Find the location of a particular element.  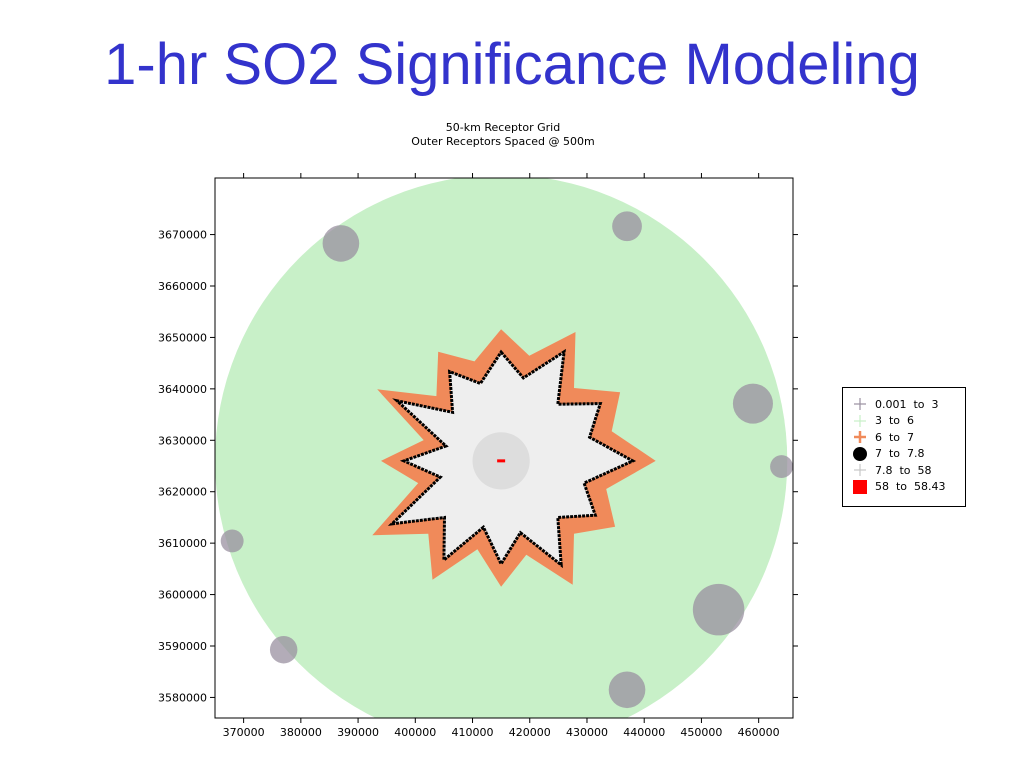

y-tick-label: 3650000 is located at coordinates (182, 337).